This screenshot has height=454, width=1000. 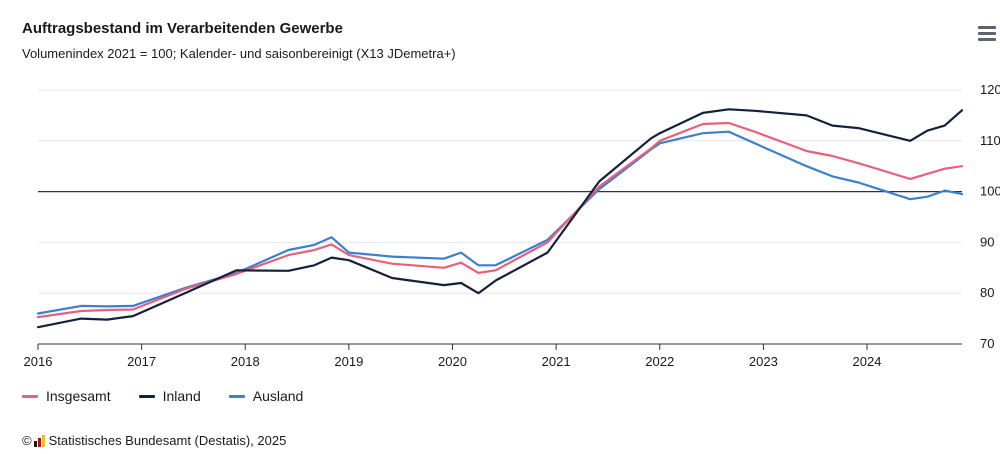 I want to click on y-tick-label: 70, so click(x=987, y=343).